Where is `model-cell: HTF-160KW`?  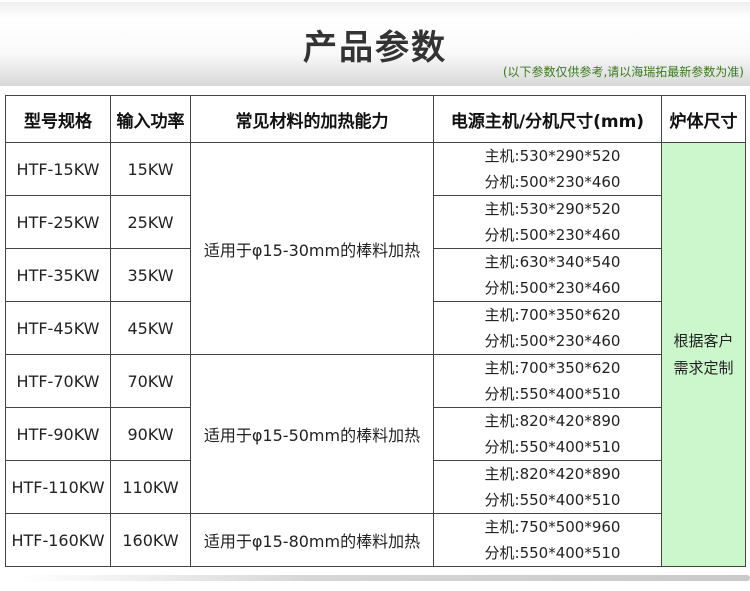 model-cell: HTF-160KW is located at coordinates (58, 540).